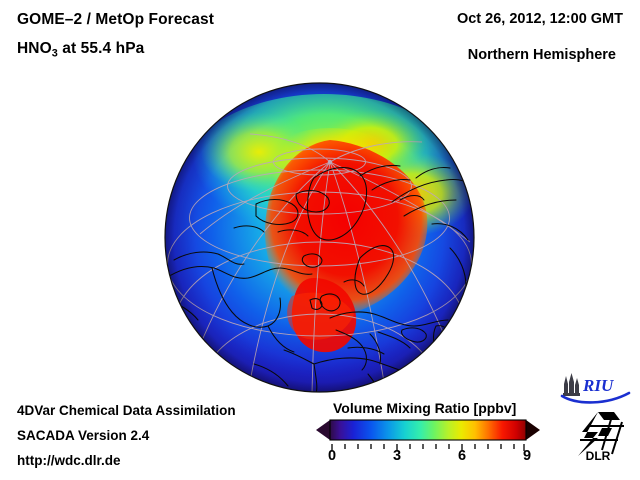  Describe the element at coordinates (69, 460) in the screenshot. I see `footer-line-3: http://wdc.dlr.de` at that location.